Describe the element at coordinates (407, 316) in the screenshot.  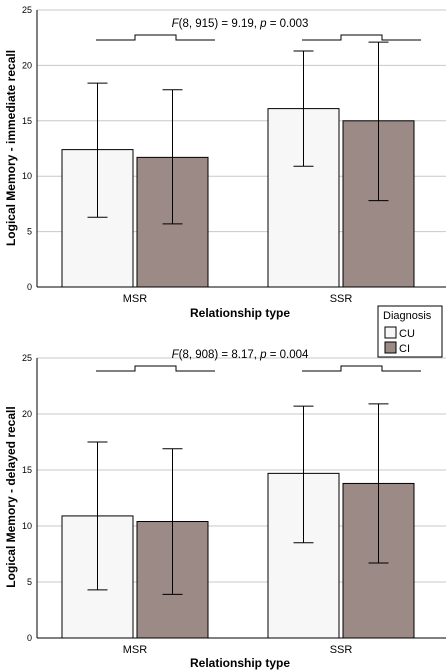
I see `legend-title: Diagnosis` at that location.